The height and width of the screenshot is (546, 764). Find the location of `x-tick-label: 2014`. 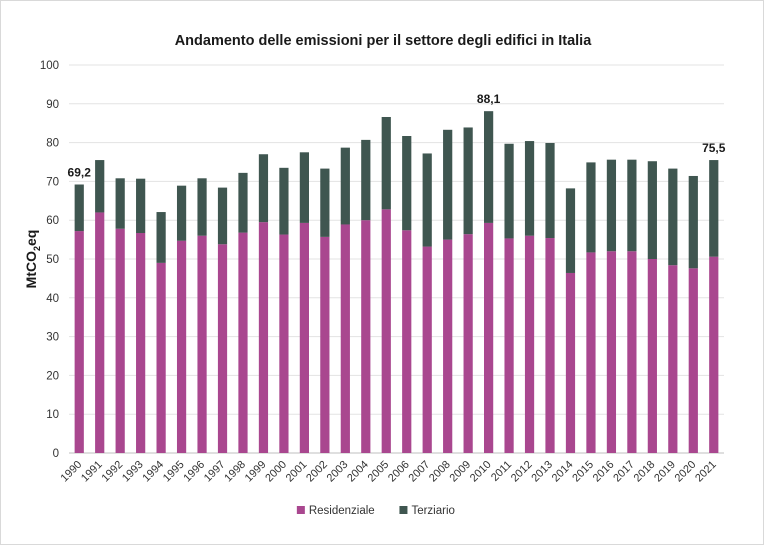

x-tick-label: 2014 is located at coordinates (563, 472).